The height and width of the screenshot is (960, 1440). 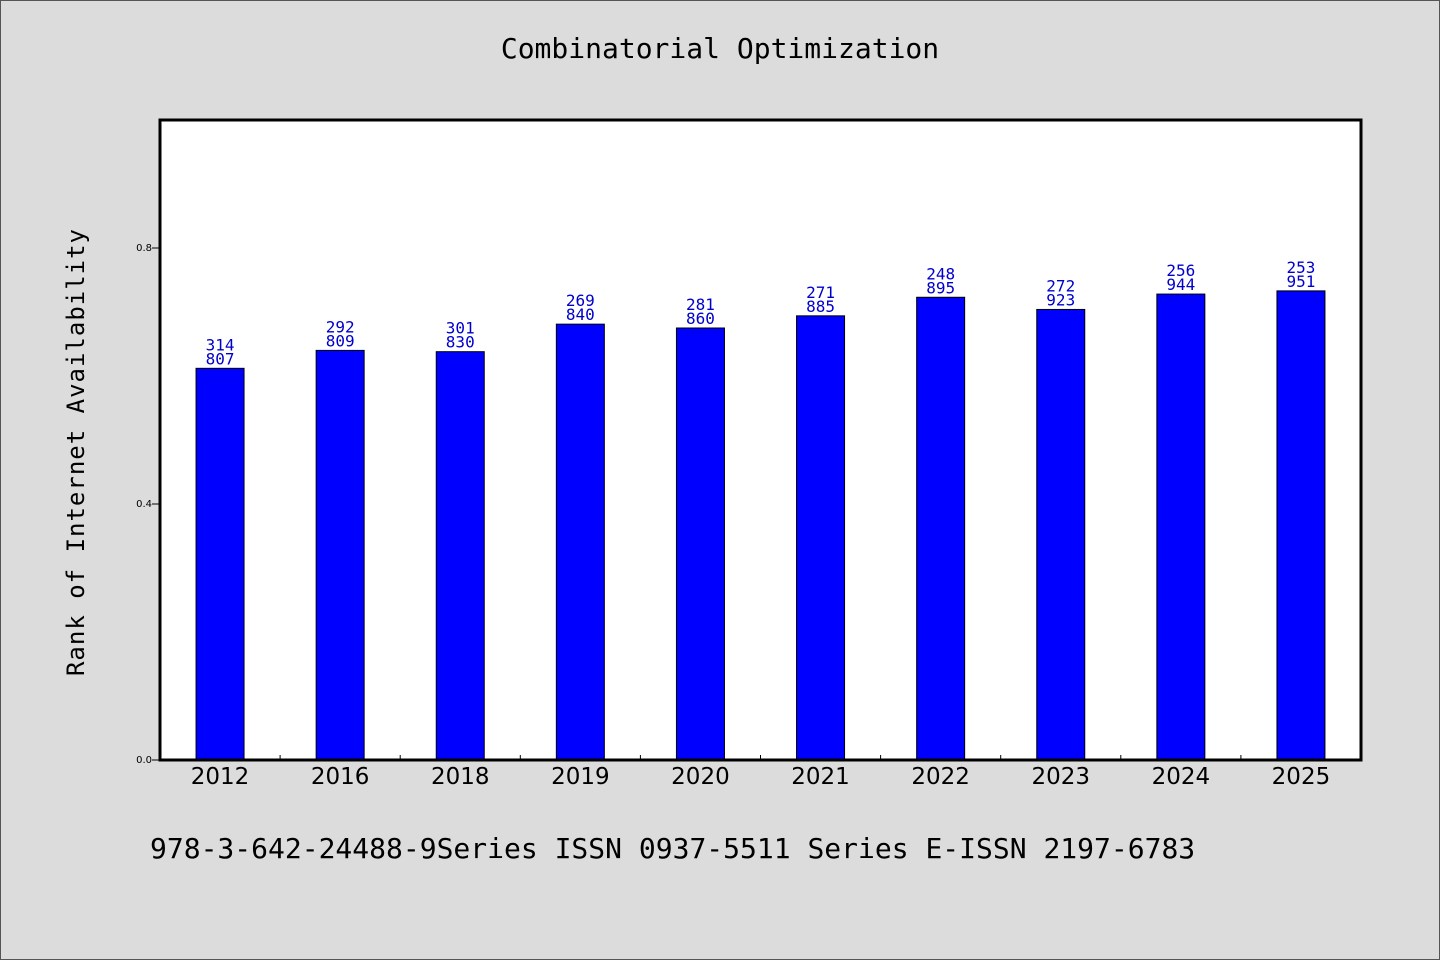 I want to click on bar-data-label: 885, so click(x=820, y=306).